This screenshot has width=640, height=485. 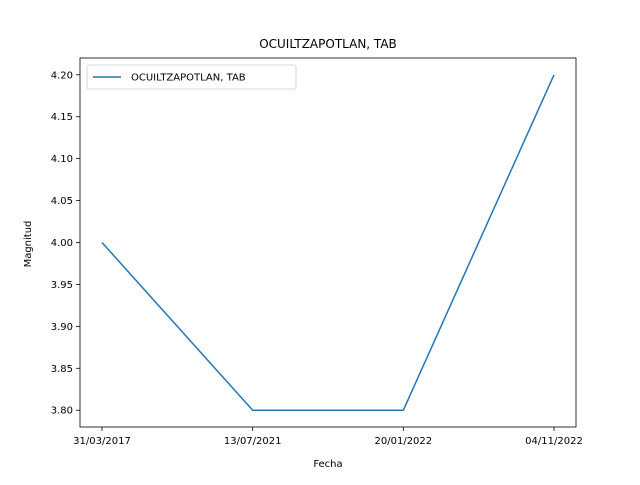 What do you see at coordinates (62, 369) in the screenshot?
I see `y-tick-label: 3.85` at bounding box center [62, 369].